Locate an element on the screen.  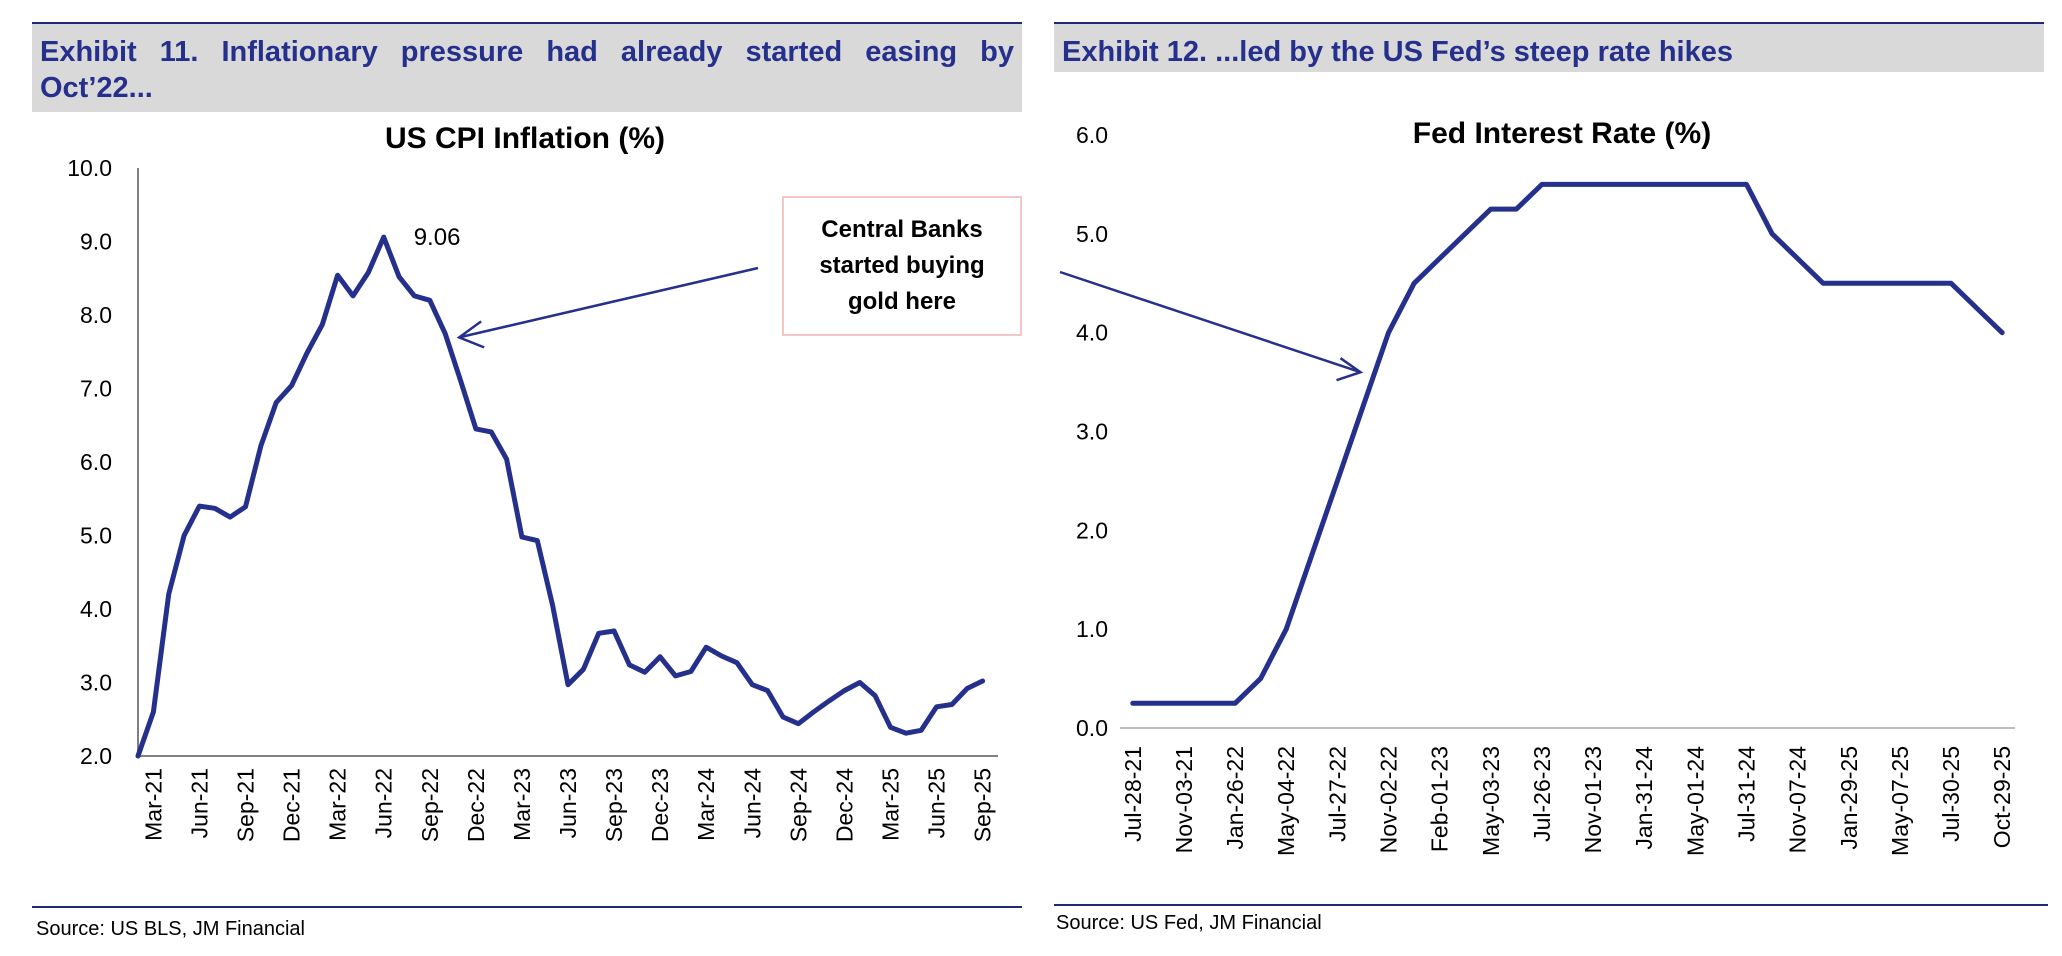
x-tick-label: Nov-03-21 is located at coordinates (1184, 799).